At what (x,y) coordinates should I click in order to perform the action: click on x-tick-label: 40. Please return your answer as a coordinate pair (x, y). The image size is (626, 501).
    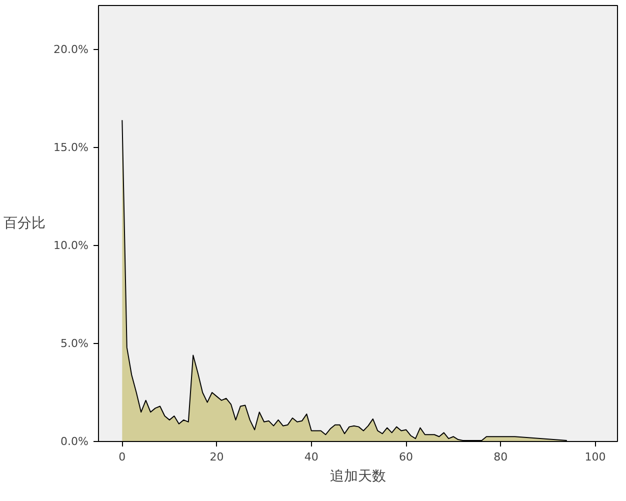
    Looking at the image, I should click on (311, 457).